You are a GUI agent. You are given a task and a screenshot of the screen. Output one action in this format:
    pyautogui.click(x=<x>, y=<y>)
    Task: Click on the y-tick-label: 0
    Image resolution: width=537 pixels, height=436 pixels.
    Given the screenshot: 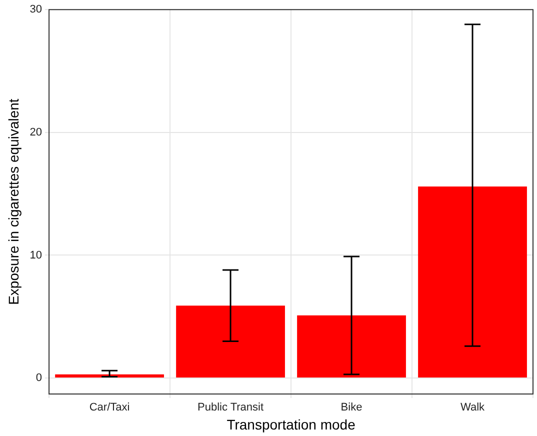 What is the action you would take?
    pyautogui.click(x=39, y=378)
    